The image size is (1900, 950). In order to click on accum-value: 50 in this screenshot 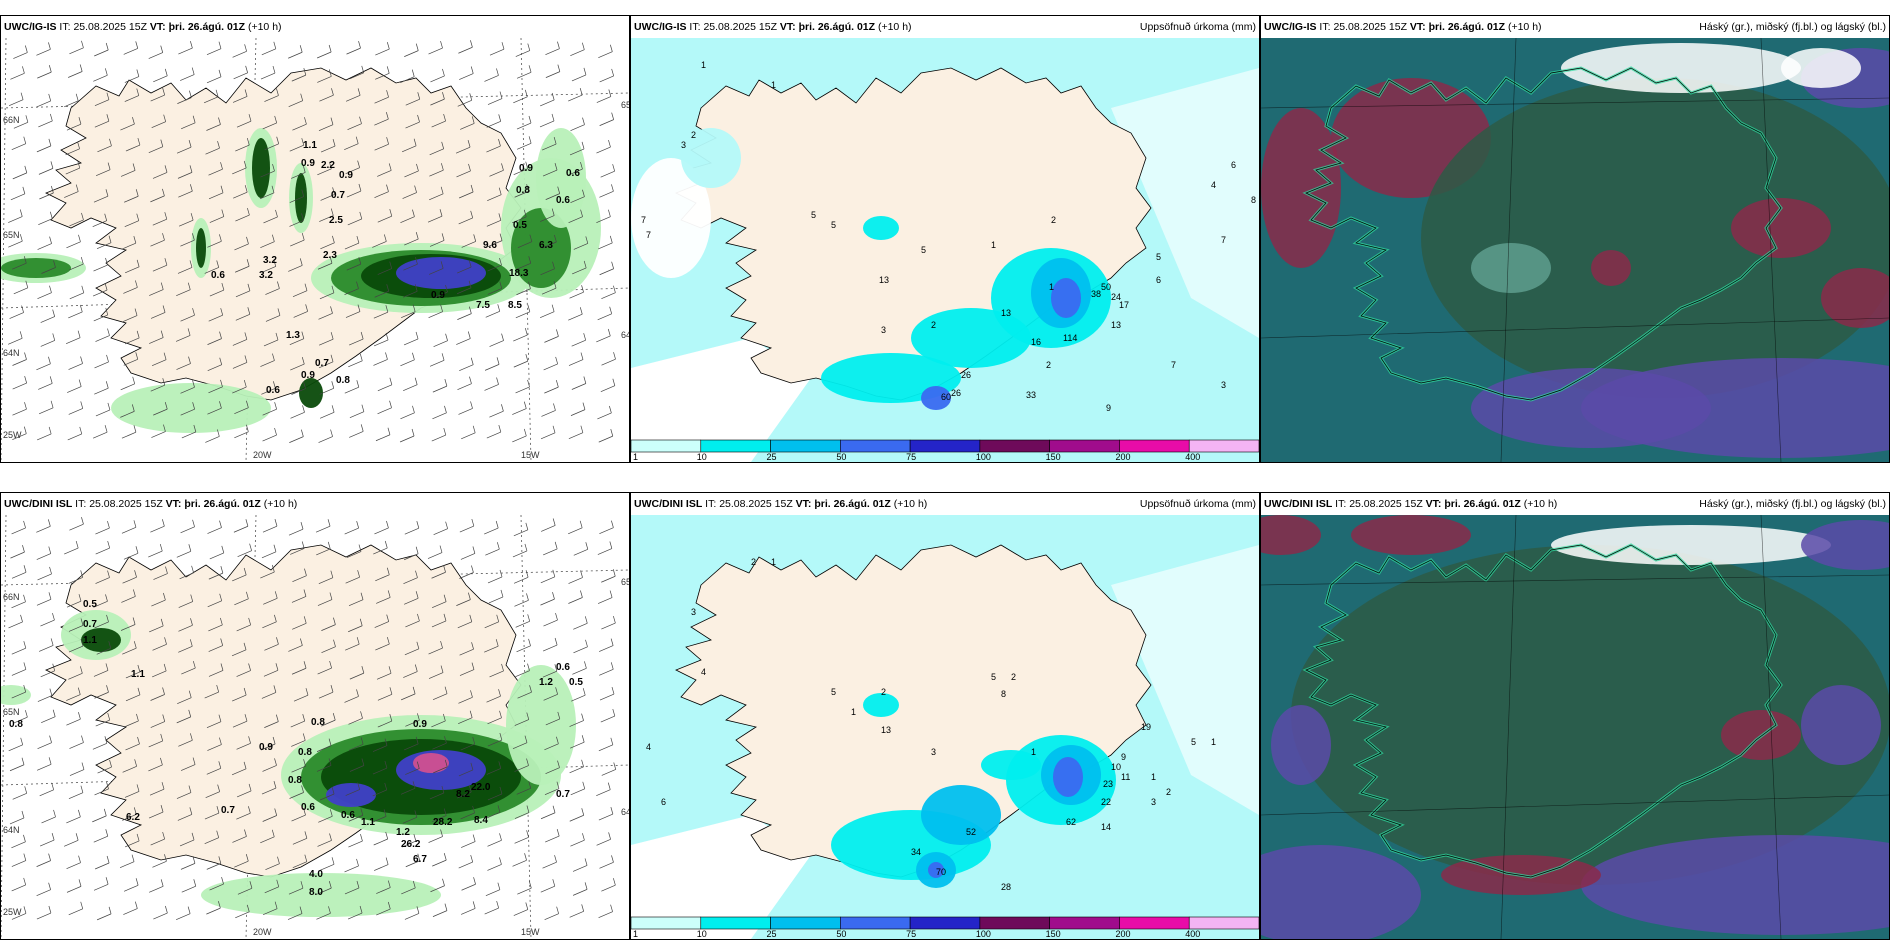, I will do `click(1106, 287)`.